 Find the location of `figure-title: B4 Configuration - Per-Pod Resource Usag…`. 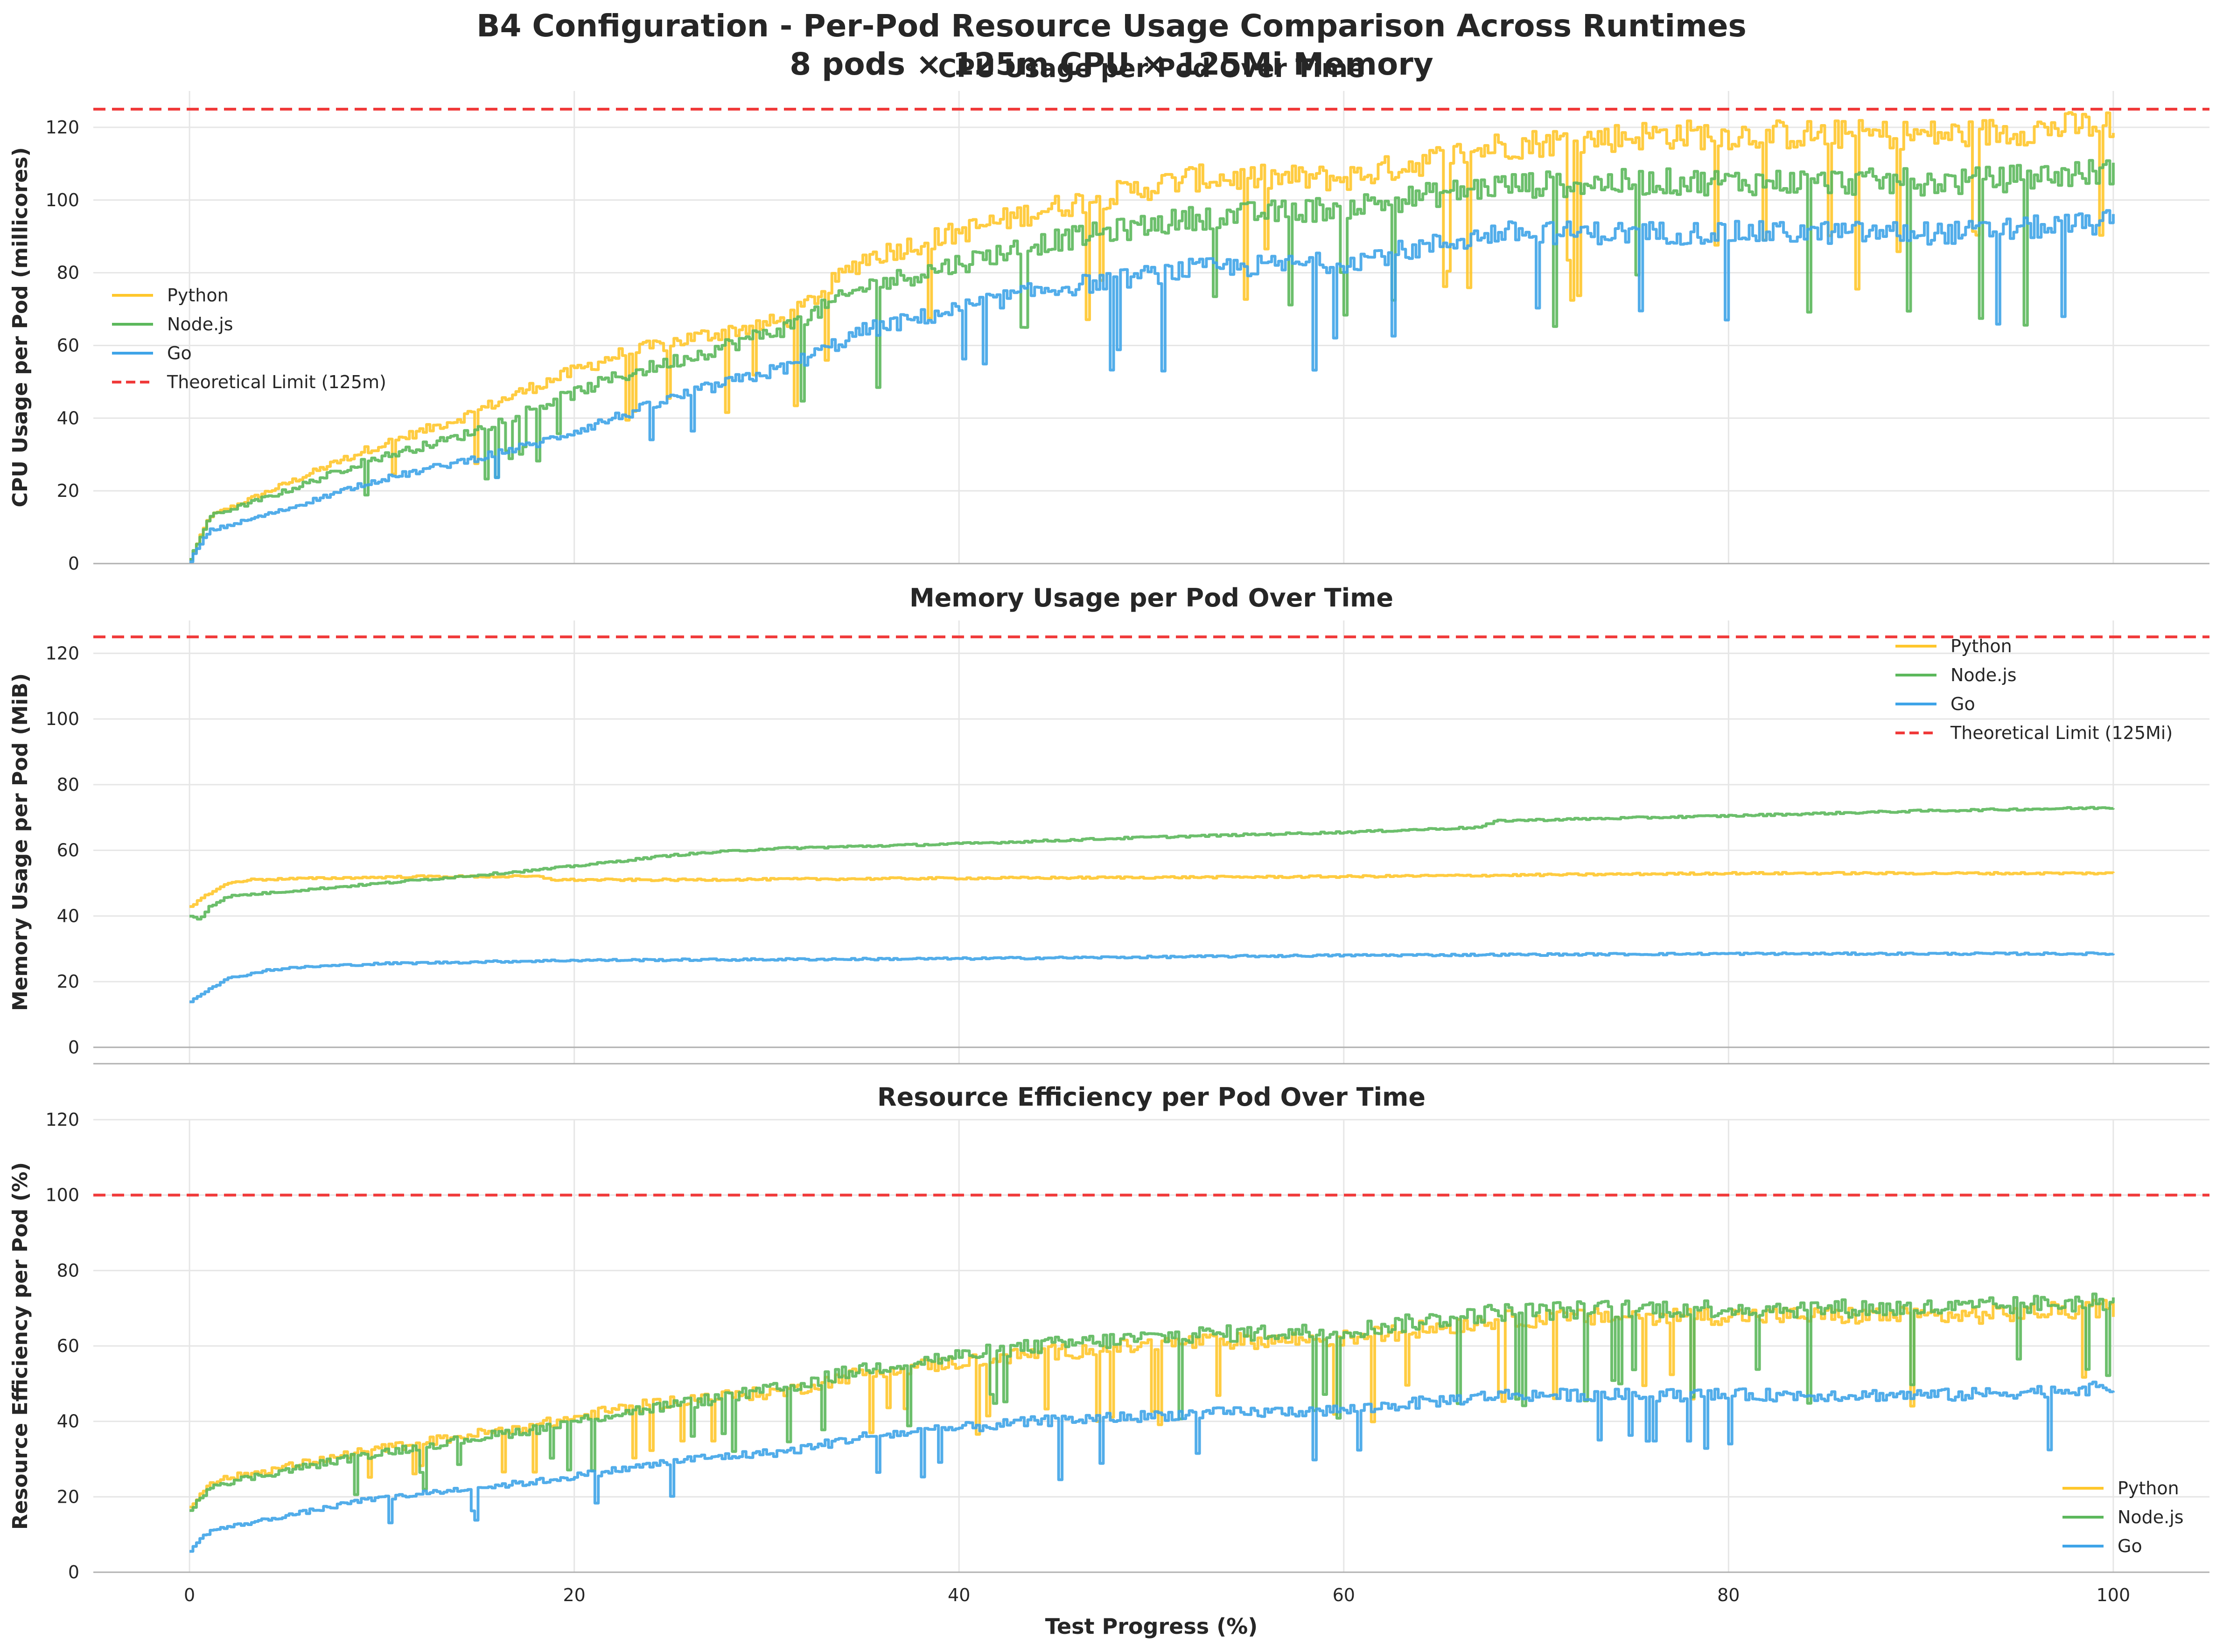

figure-title: B4 Configuration - Per-Pod Resource Usag… is located at coordinates (1111, 26).